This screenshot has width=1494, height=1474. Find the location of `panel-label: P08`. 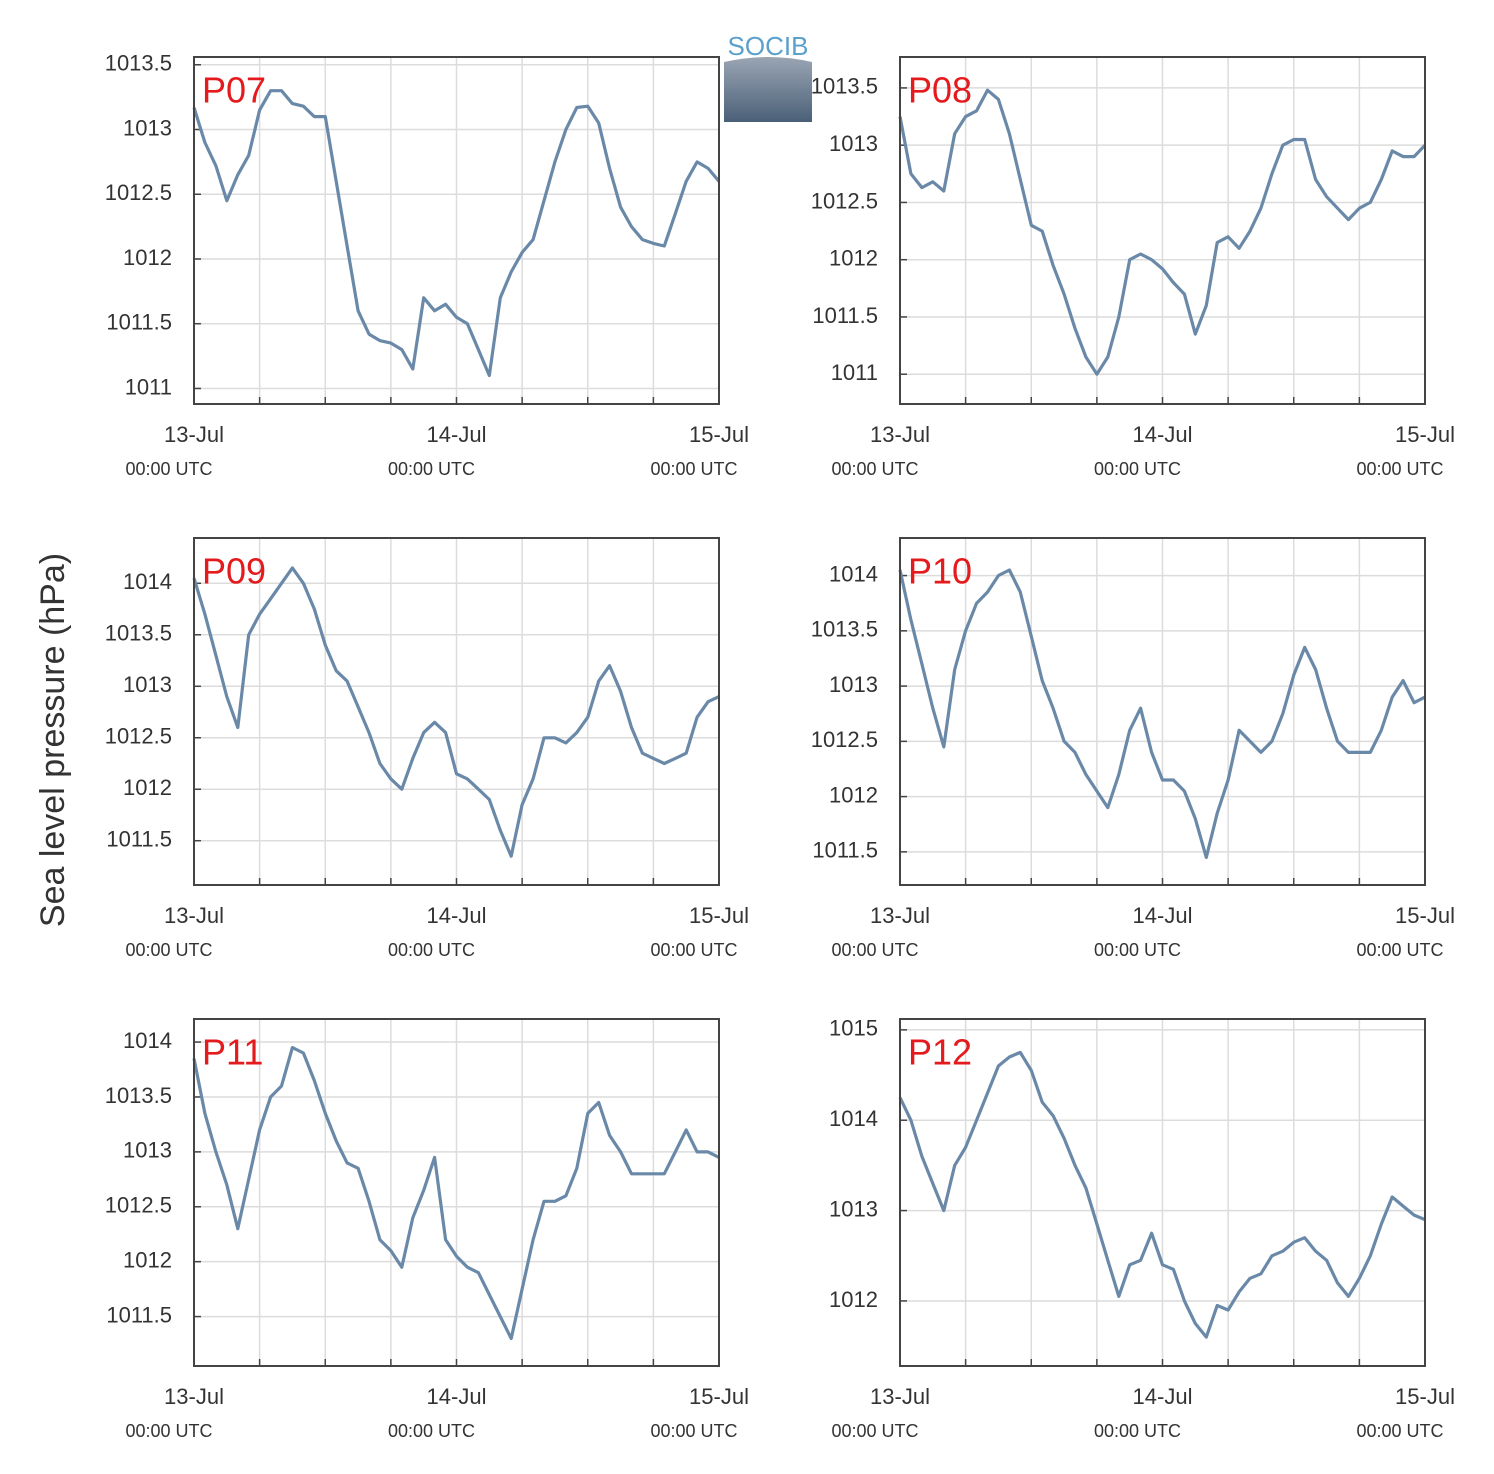

panel-label: P08 is located at coordinates (940, 90).